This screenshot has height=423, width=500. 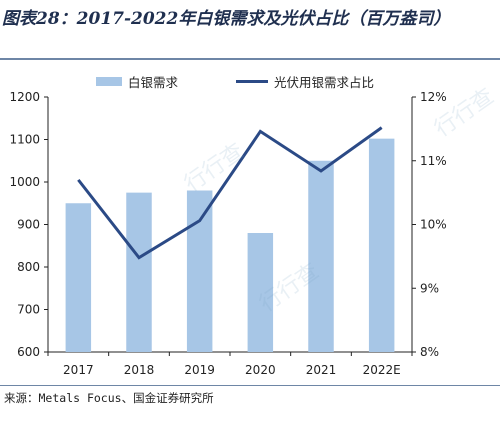 I want to click on bar-2021, so click(x=321, y=256).